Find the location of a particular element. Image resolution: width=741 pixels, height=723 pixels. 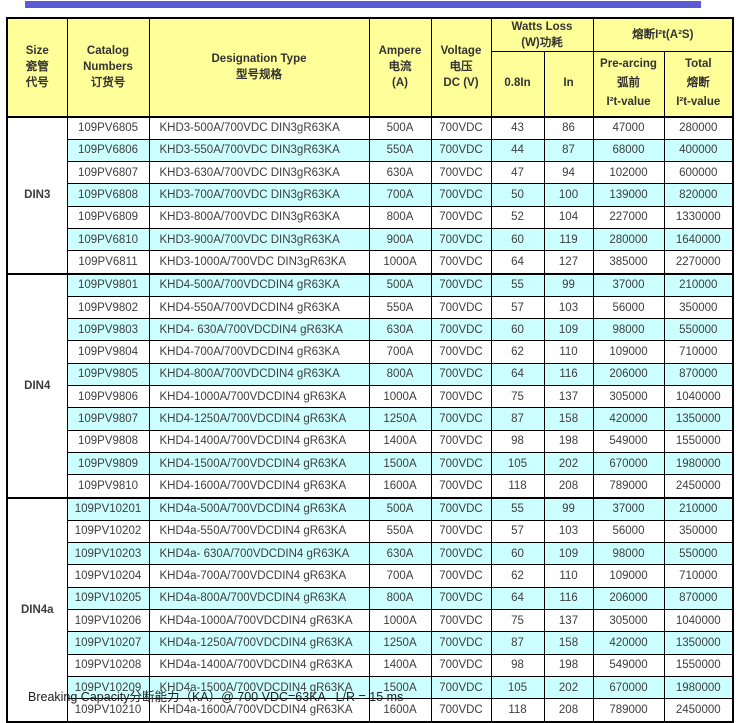

col-header-i2t-label: 熔断I²t(A²S) is located at coordinates (663, 35).